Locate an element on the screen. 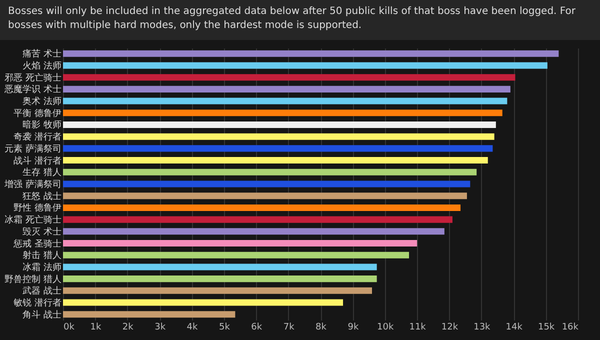 The width and height of the screenshot is (600, 340). x-tick-label: 11k is located at coordinates (418, 327).